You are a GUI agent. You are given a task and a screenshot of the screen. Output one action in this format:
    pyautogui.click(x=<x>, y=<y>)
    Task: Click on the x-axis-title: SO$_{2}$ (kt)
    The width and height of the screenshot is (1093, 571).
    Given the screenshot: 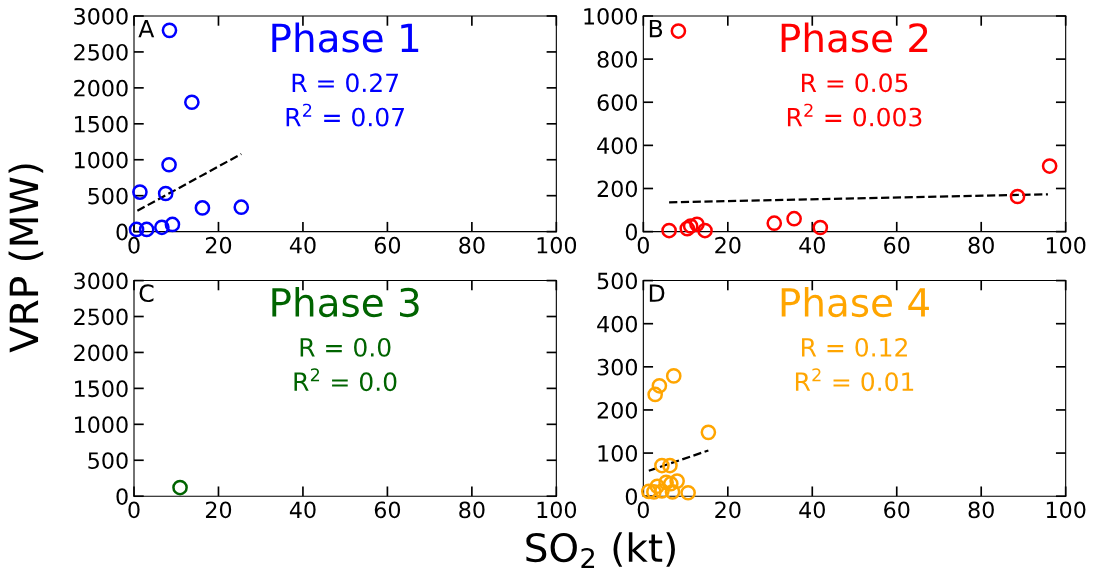 What is the action you would take?
    pyautogui.click(x=600, y=550)
    